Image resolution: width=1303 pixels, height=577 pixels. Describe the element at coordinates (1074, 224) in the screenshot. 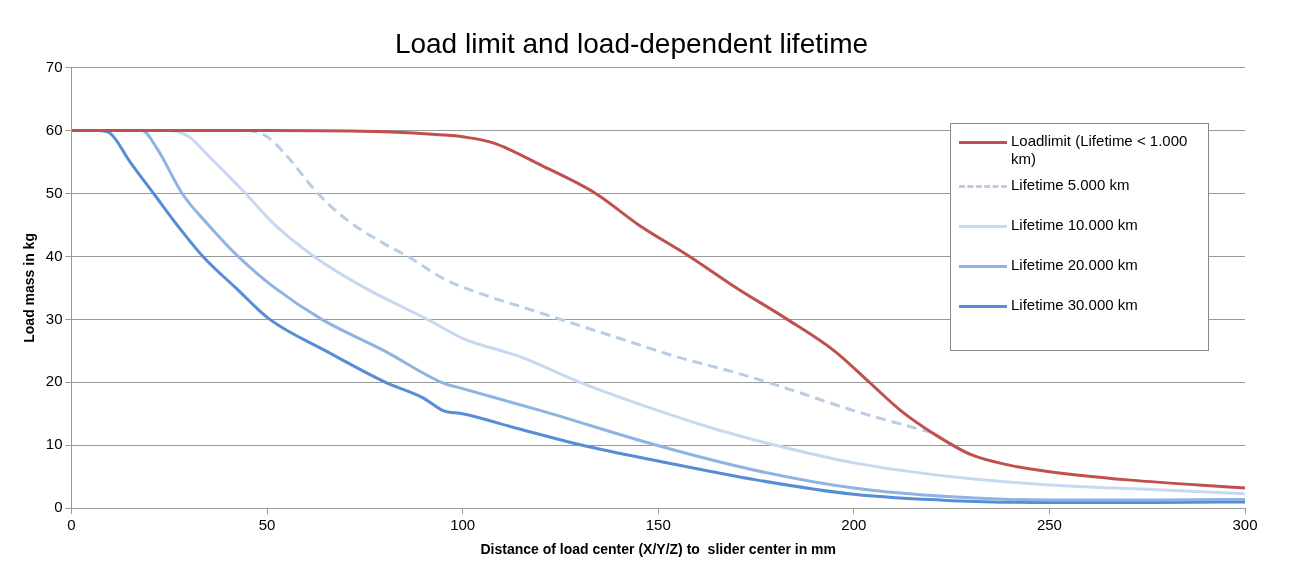

I see `legend-label: Lifetime 10.000 km` at that location.